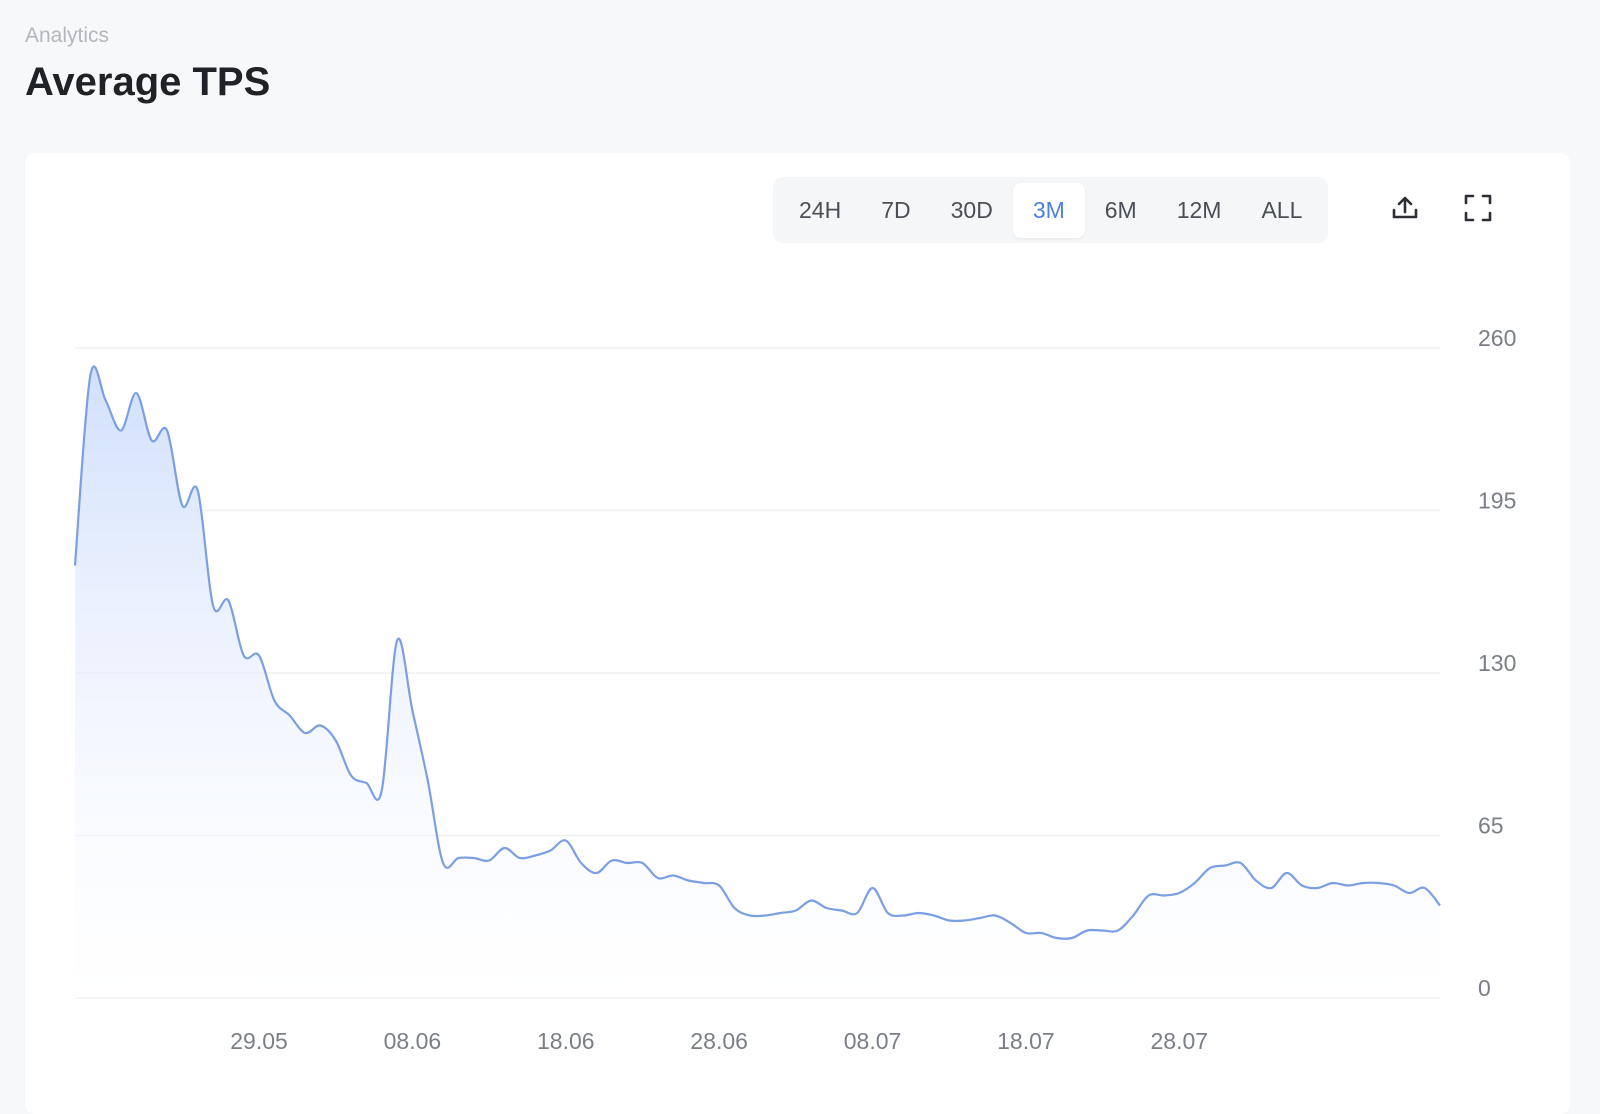 The image size is (1600, 1114). Describe the element at coordinates (1497, 663) in the screenshot. I see `y-tick-label: 130` at that location.